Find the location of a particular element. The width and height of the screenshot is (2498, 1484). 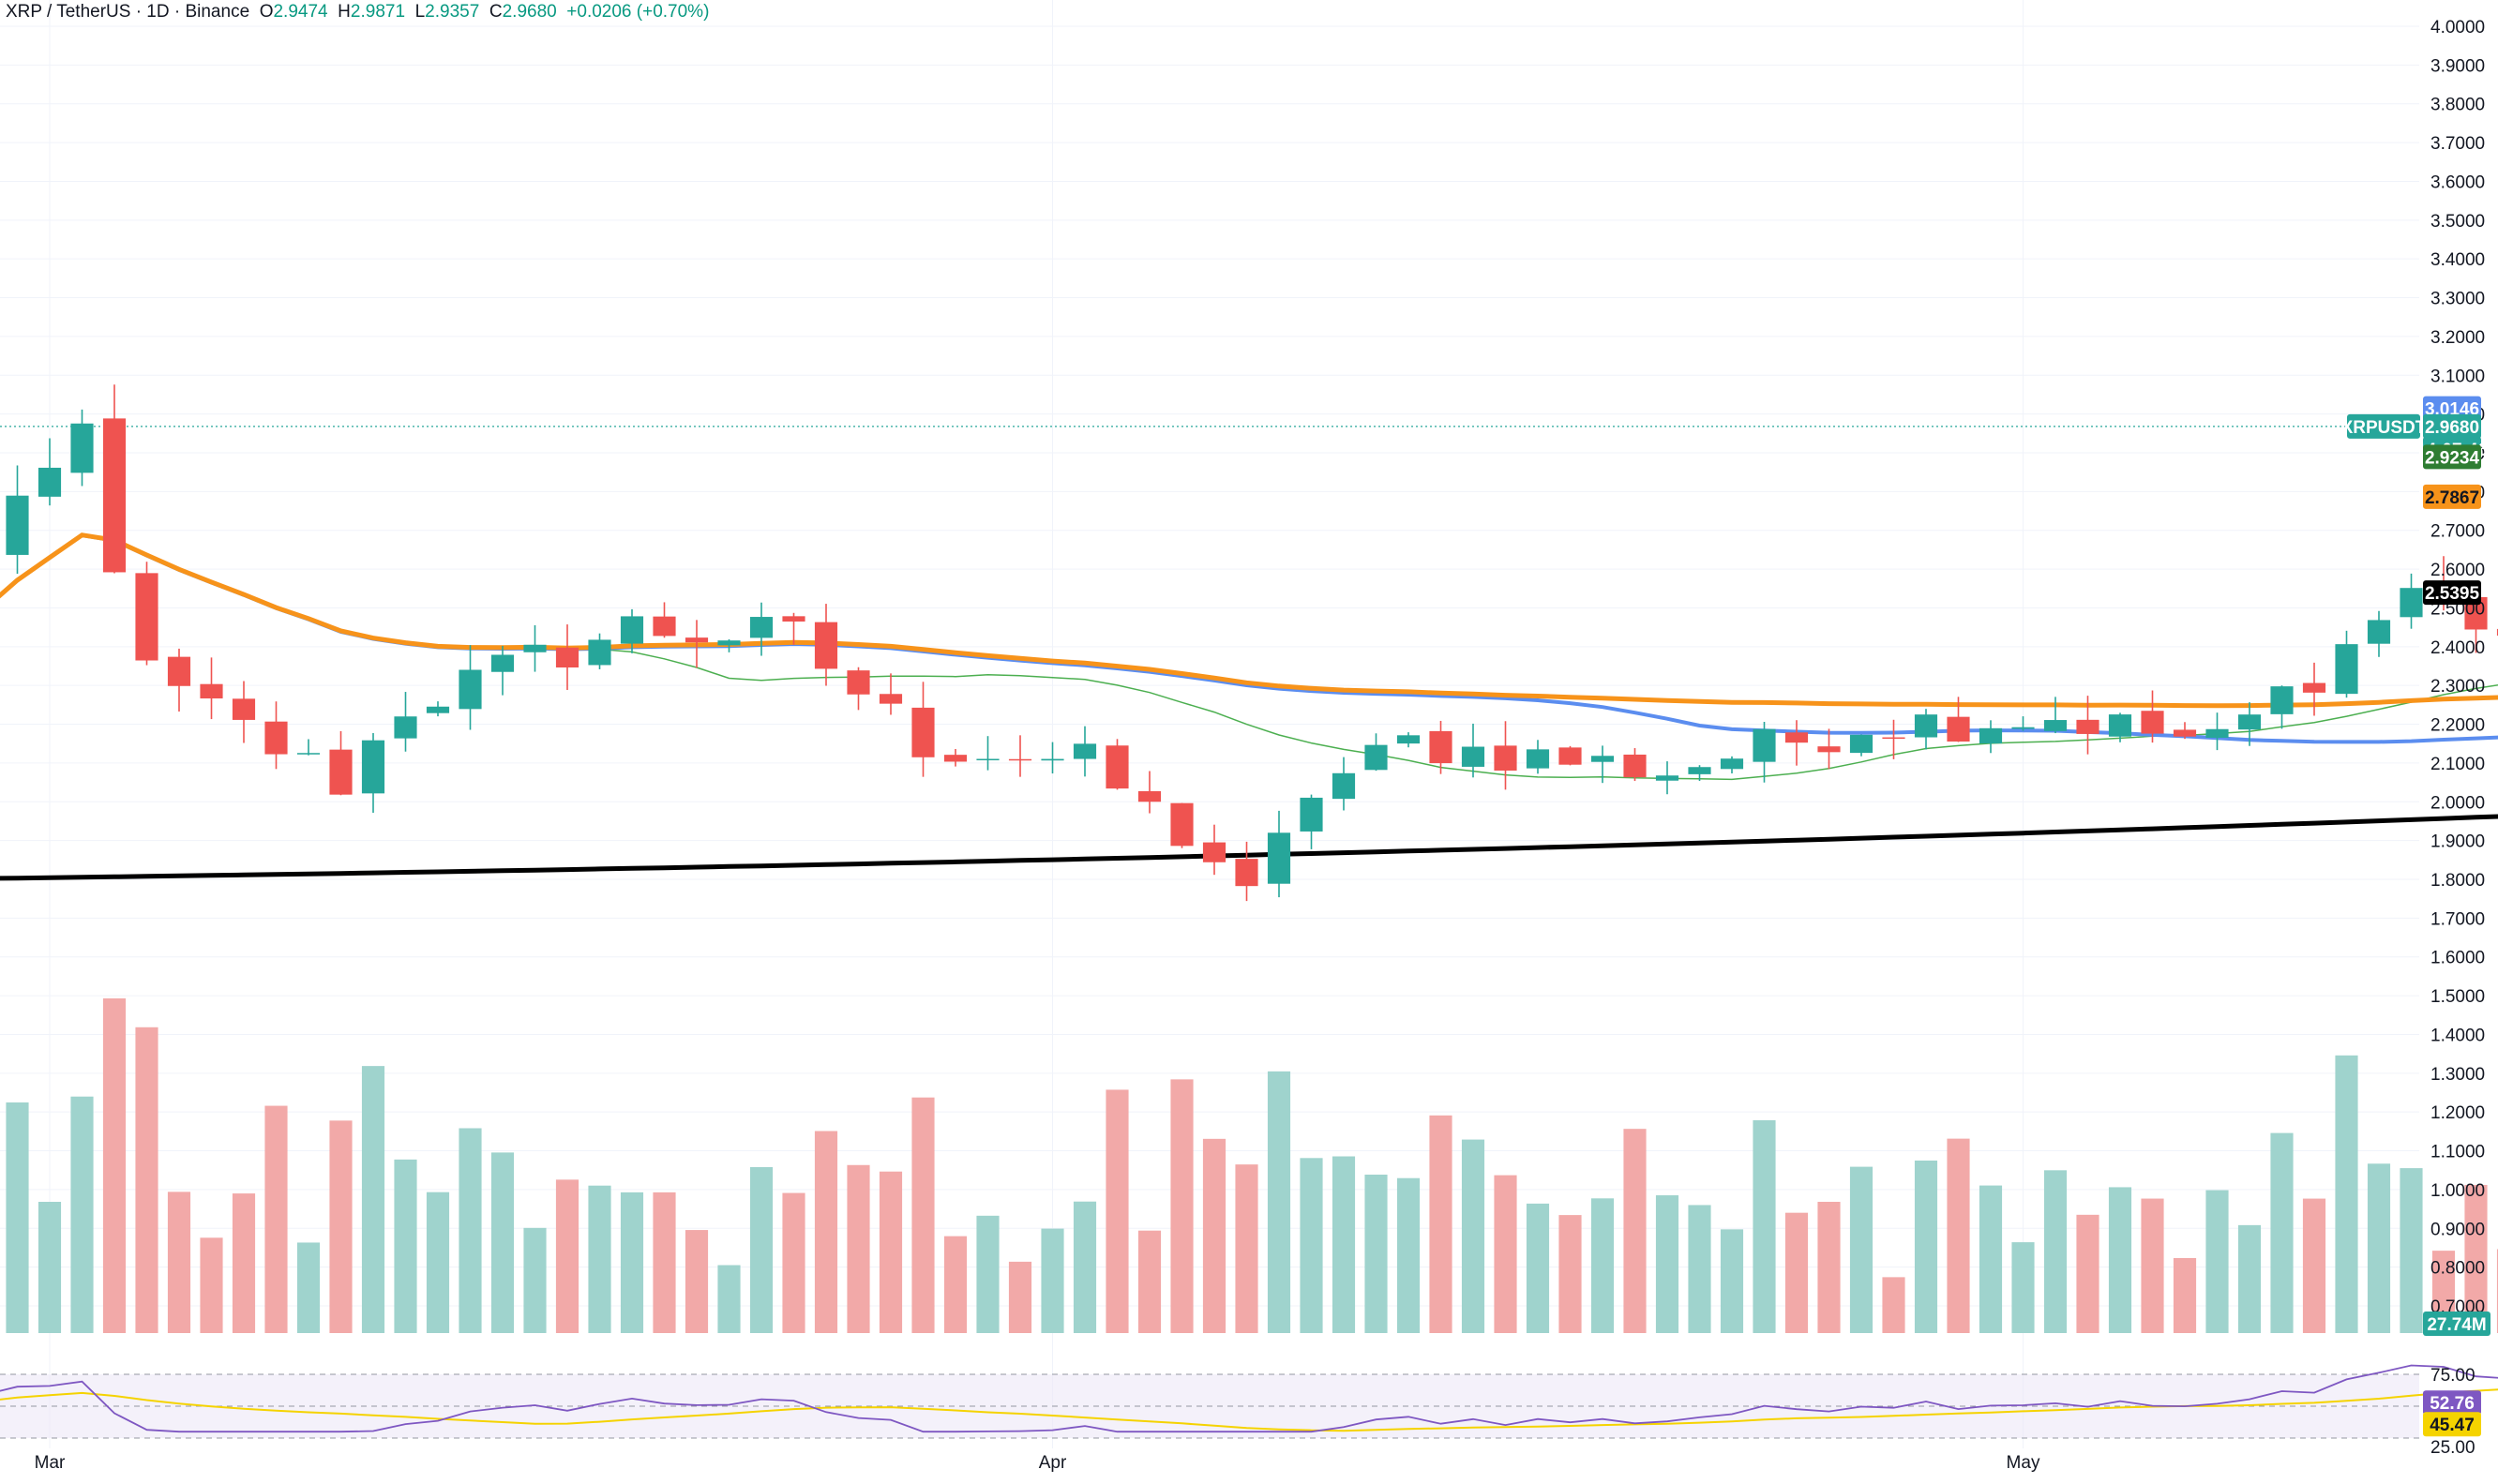

high-value: 2.9871 is located at coordinates (378, 12).